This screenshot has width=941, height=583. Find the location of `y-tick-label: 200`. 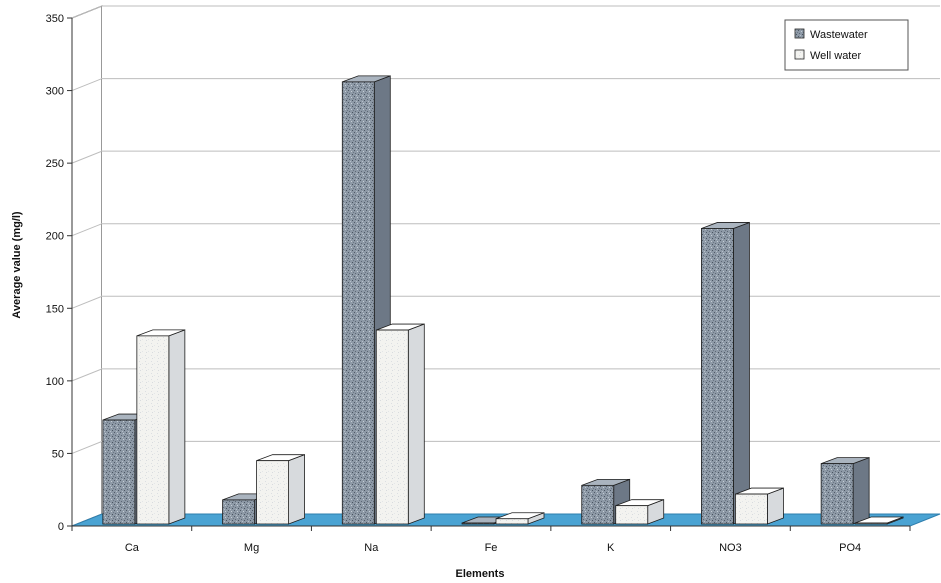

y-tick-label: 200 is located at coordinates (55, 237).